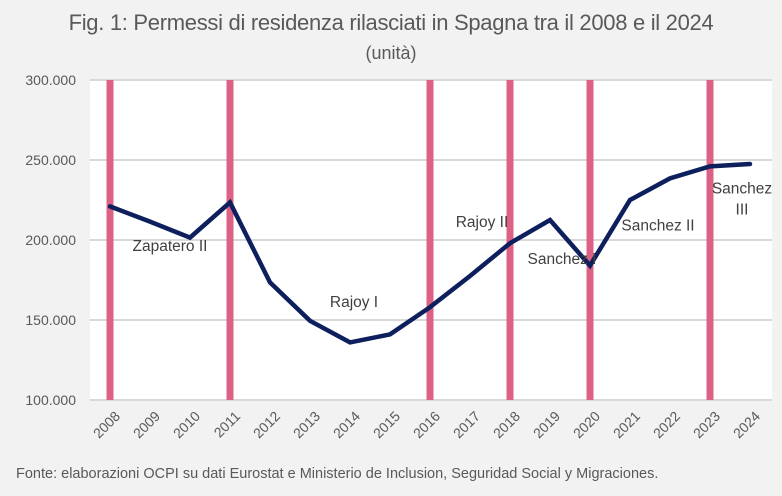 The width and height of the screenshot is (782, 496). What do you see at coordinates (266, 424) in the screenshot?
I see `x-tick-label: 2012` at bounding box center [266, 424].